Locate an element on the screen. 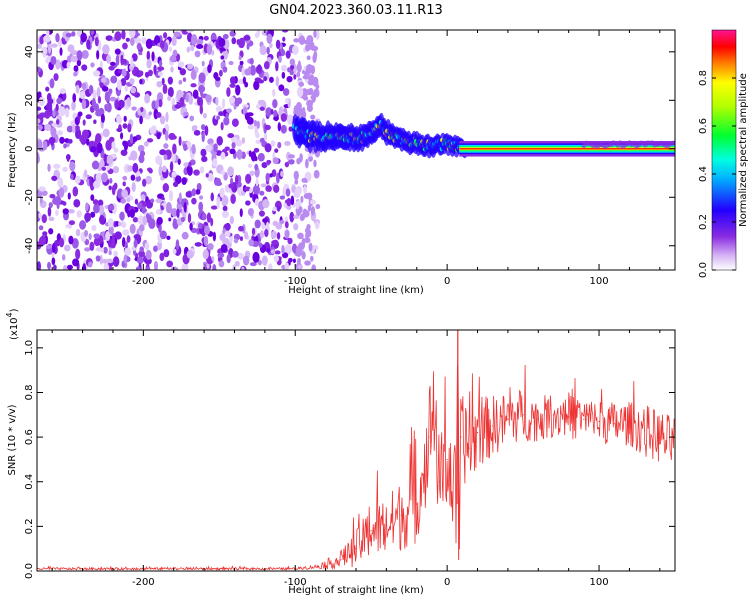 The image size is (750, 600). snr-x-tick-label: 100 is located at coordinates (599, 582).